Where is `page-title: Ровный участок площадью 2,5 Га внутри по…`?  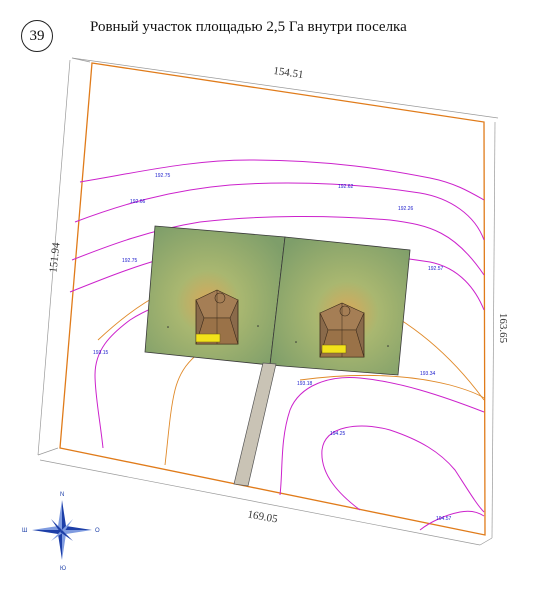 page-title: Ровный участок площадью 2,5 Га внутри по… is located at coordinates (248, 27).